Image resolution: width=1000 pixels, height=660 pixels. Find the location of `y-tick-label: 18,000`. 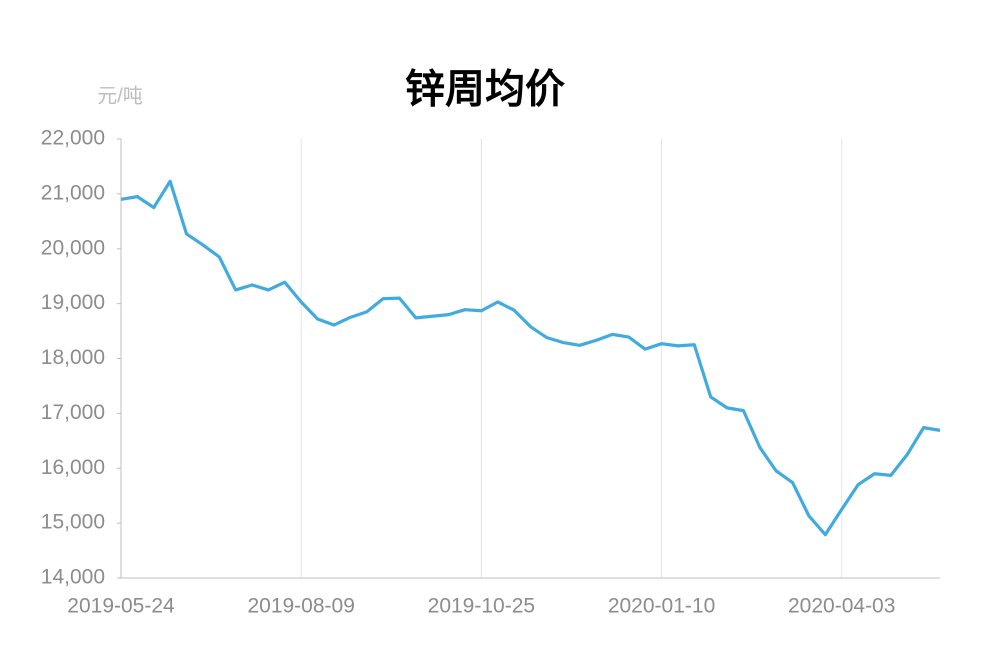

y-tick-label: 18,000 is located at coordinates (73, 357).